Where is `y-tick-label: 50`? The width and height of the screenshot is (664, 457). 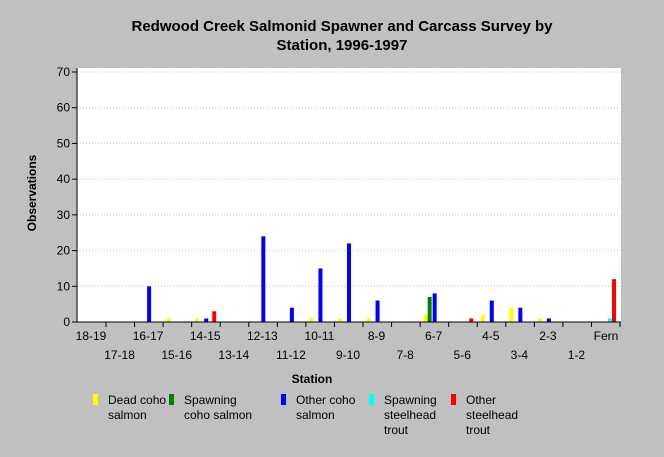 y-tick-label: 50 is located at coordinates (64, 143).